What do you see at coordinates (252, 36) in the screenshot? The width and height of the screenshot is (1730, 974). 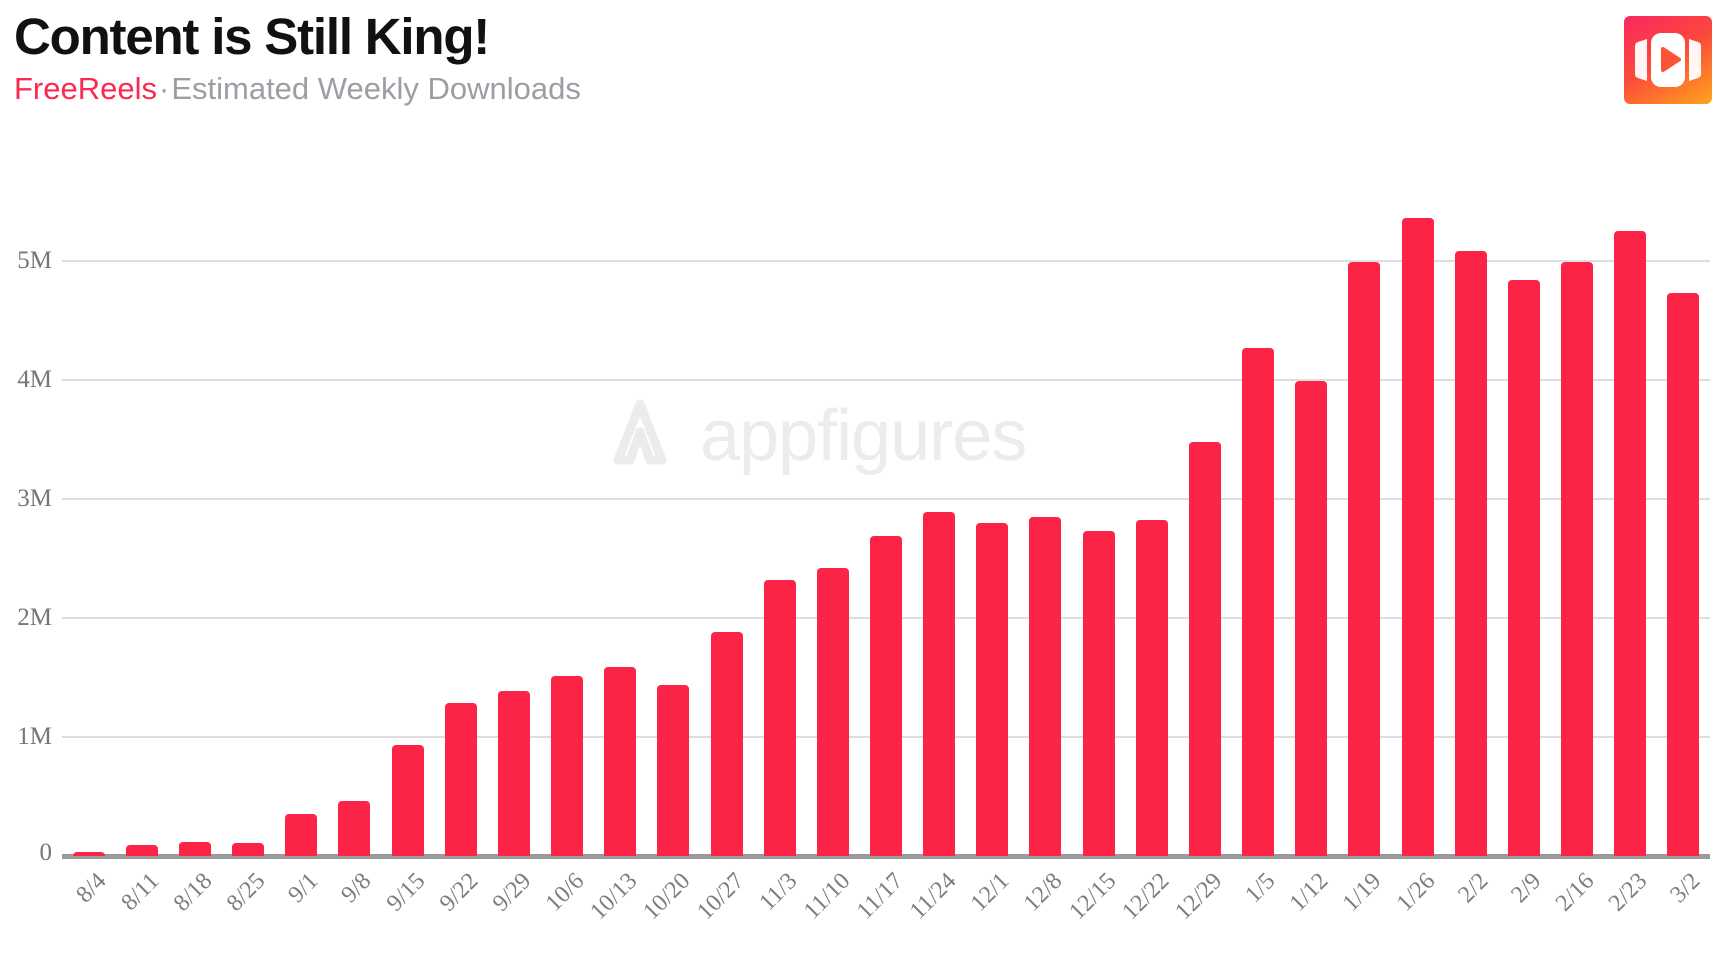 I see `page-title: Content is Still King!` at bounding box center [252, 36].